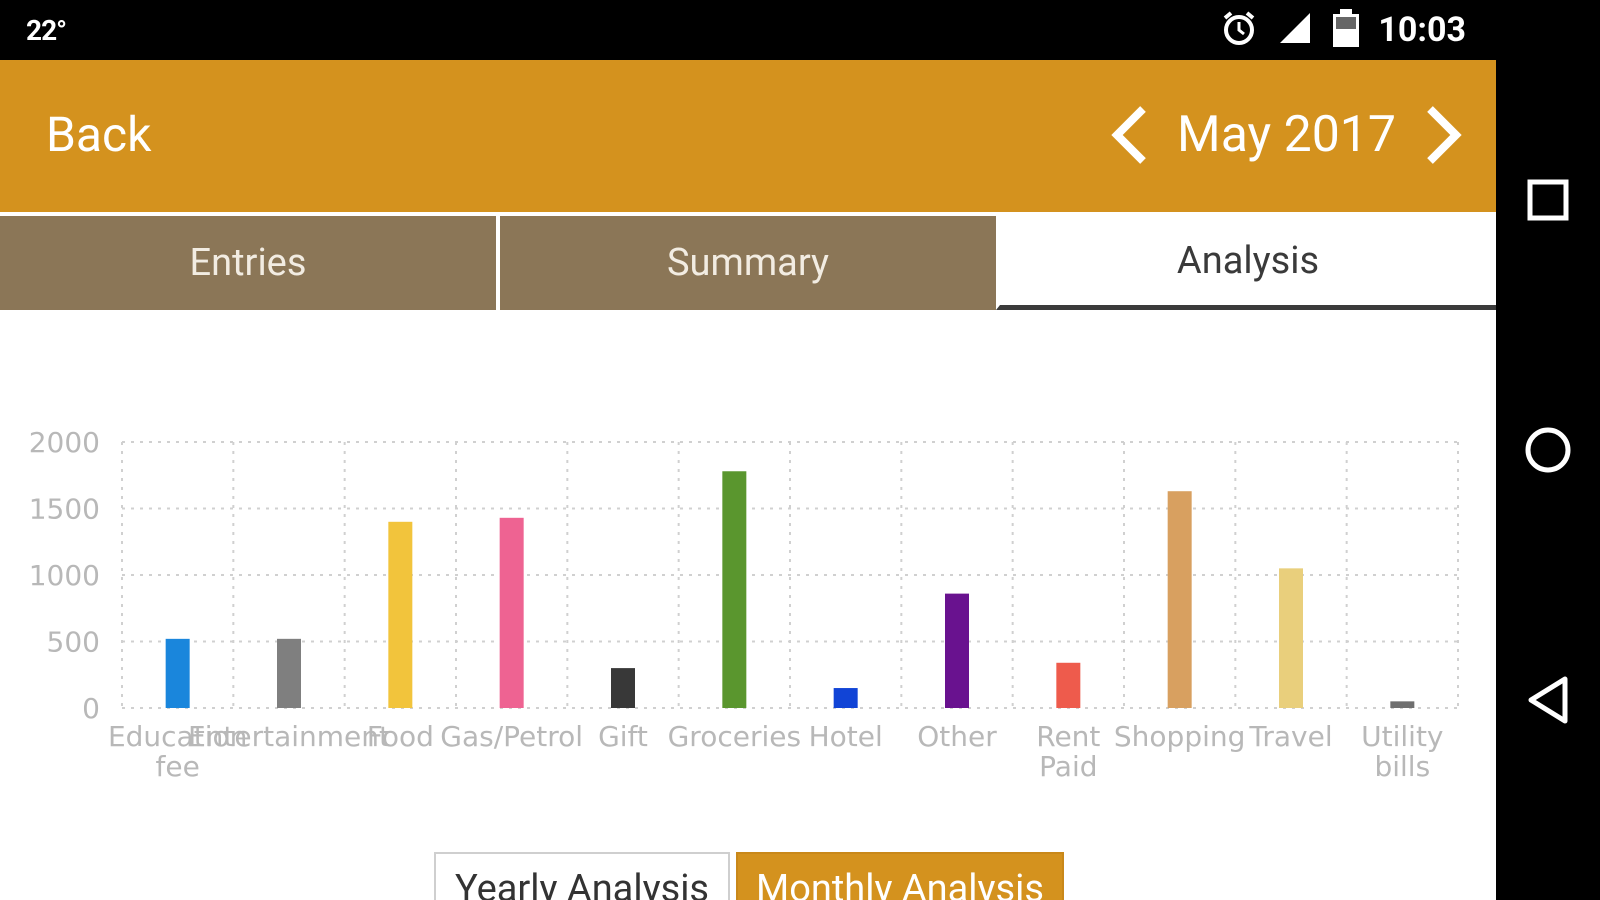  Describe the element at coordinates (248, 263) in the screenshot. I see `tab-entries: Entries` at that location.